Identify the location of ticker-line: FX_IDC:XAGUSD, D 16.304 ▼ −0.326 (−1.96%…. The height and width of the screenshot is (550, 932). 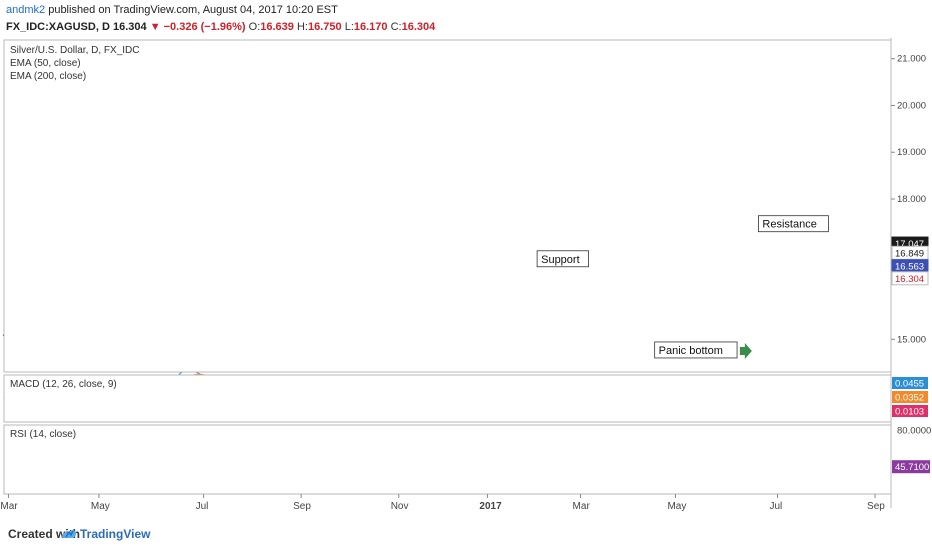
(220, 27).